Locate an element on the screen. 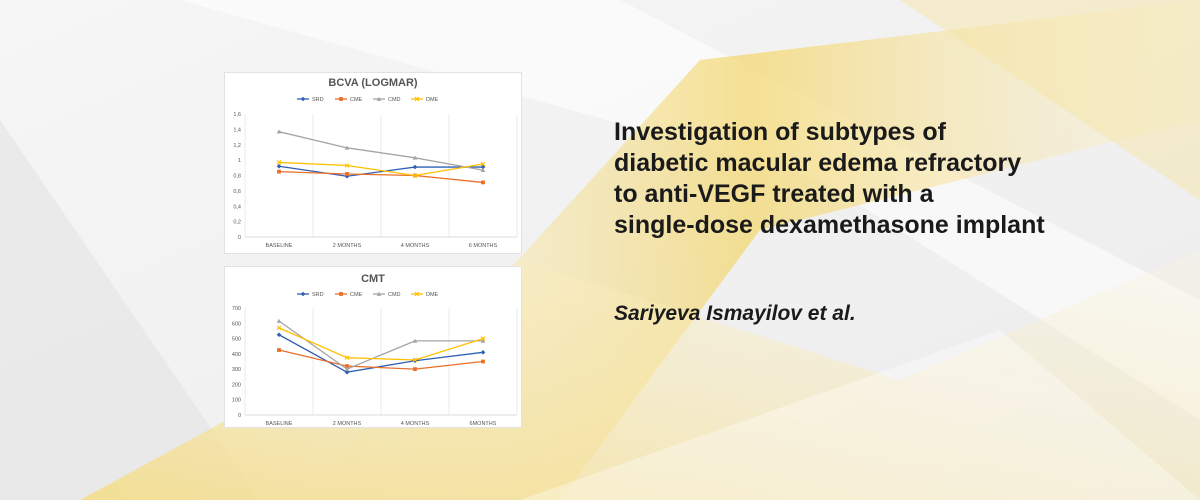 Image resolution: width=1200 pixels, height=500 pixels. article-title-line: Investigation of subtypes of is located at coordinates (780, 132).